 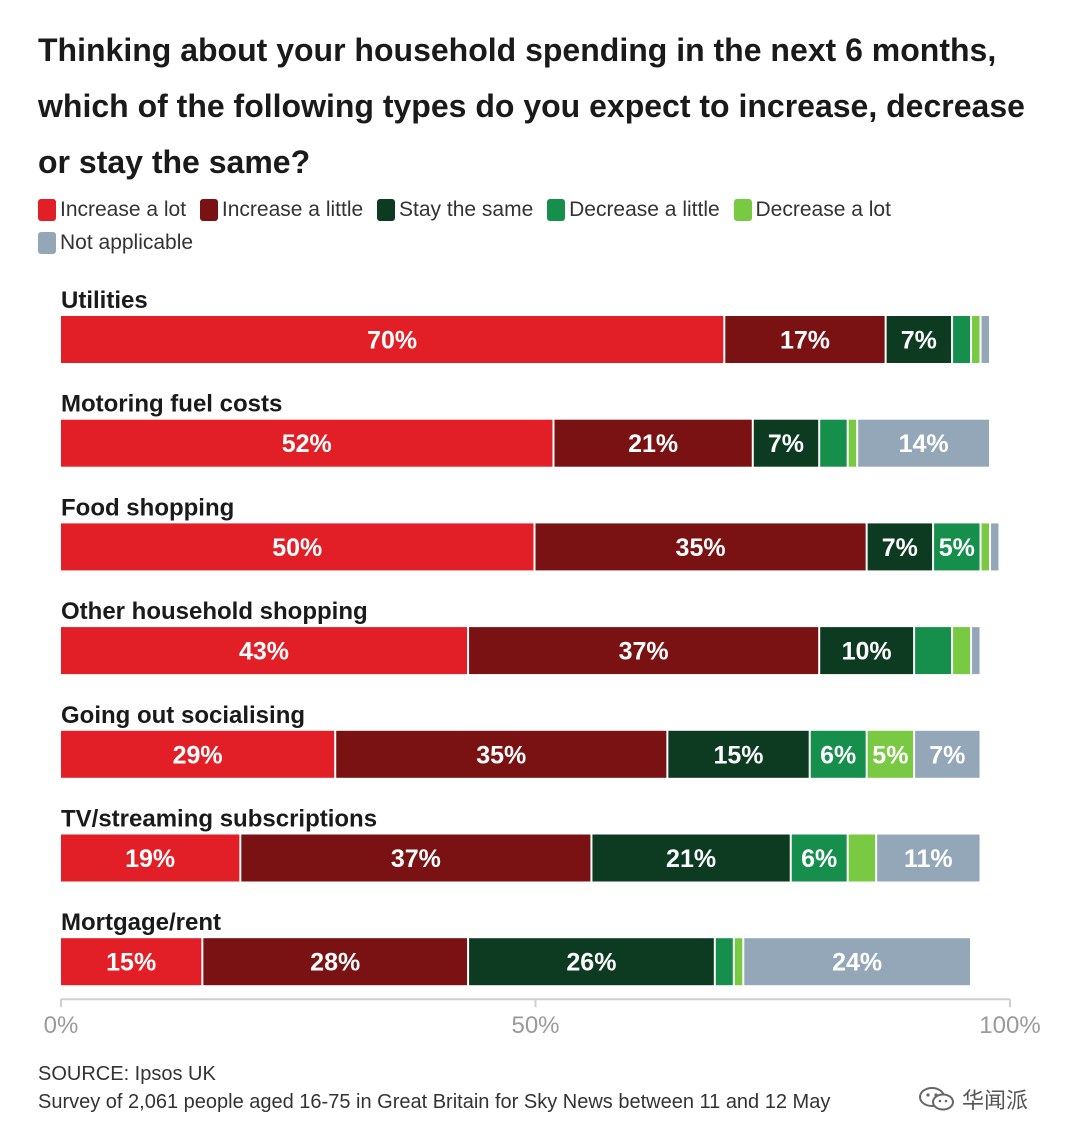 I want to click on data-label: 28%, so click(x=335, y=963).